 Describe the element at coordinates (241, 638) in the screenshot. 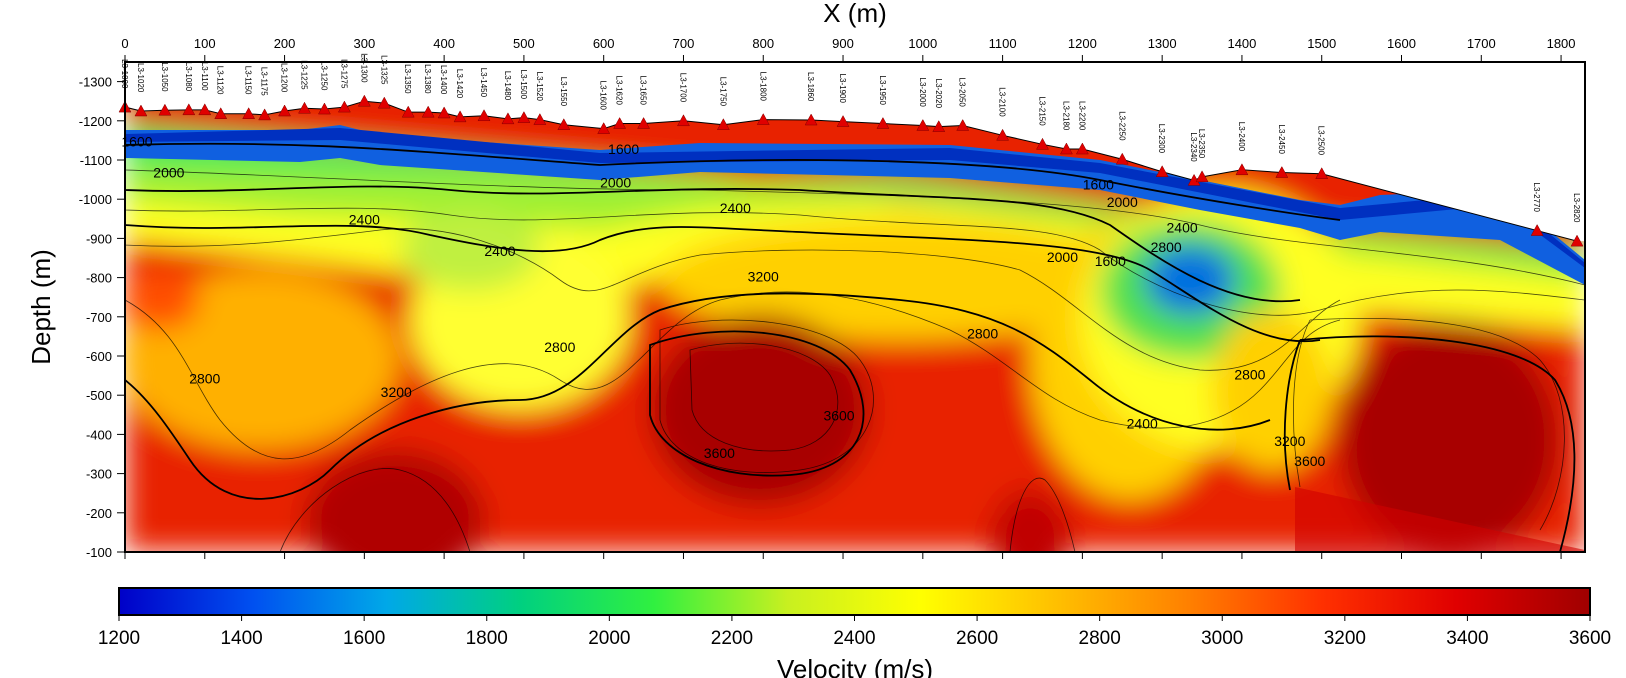

I see `colorbar-tick-label: 1400` at that location.